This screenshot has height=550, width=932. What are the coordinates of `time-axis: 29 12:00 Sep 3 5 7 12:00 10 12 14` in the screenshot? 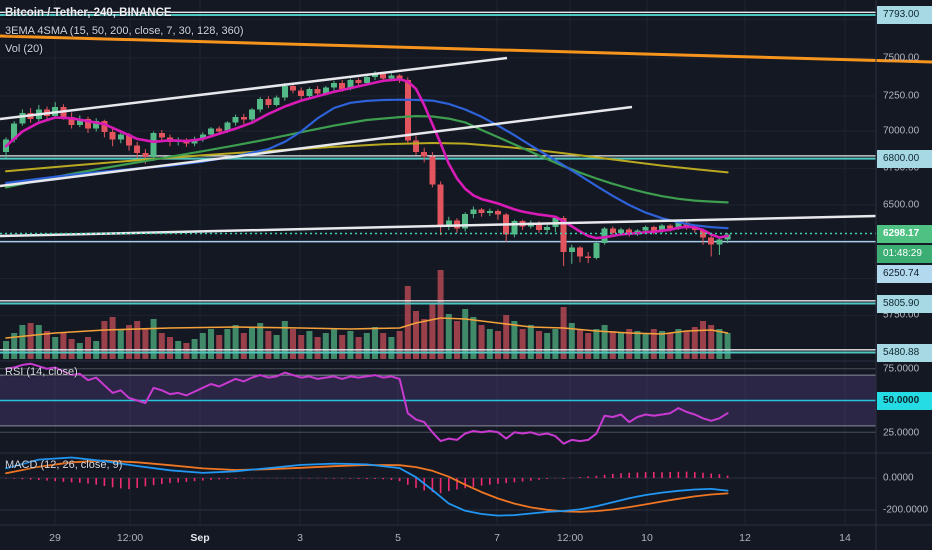 It's located at (466, 538).